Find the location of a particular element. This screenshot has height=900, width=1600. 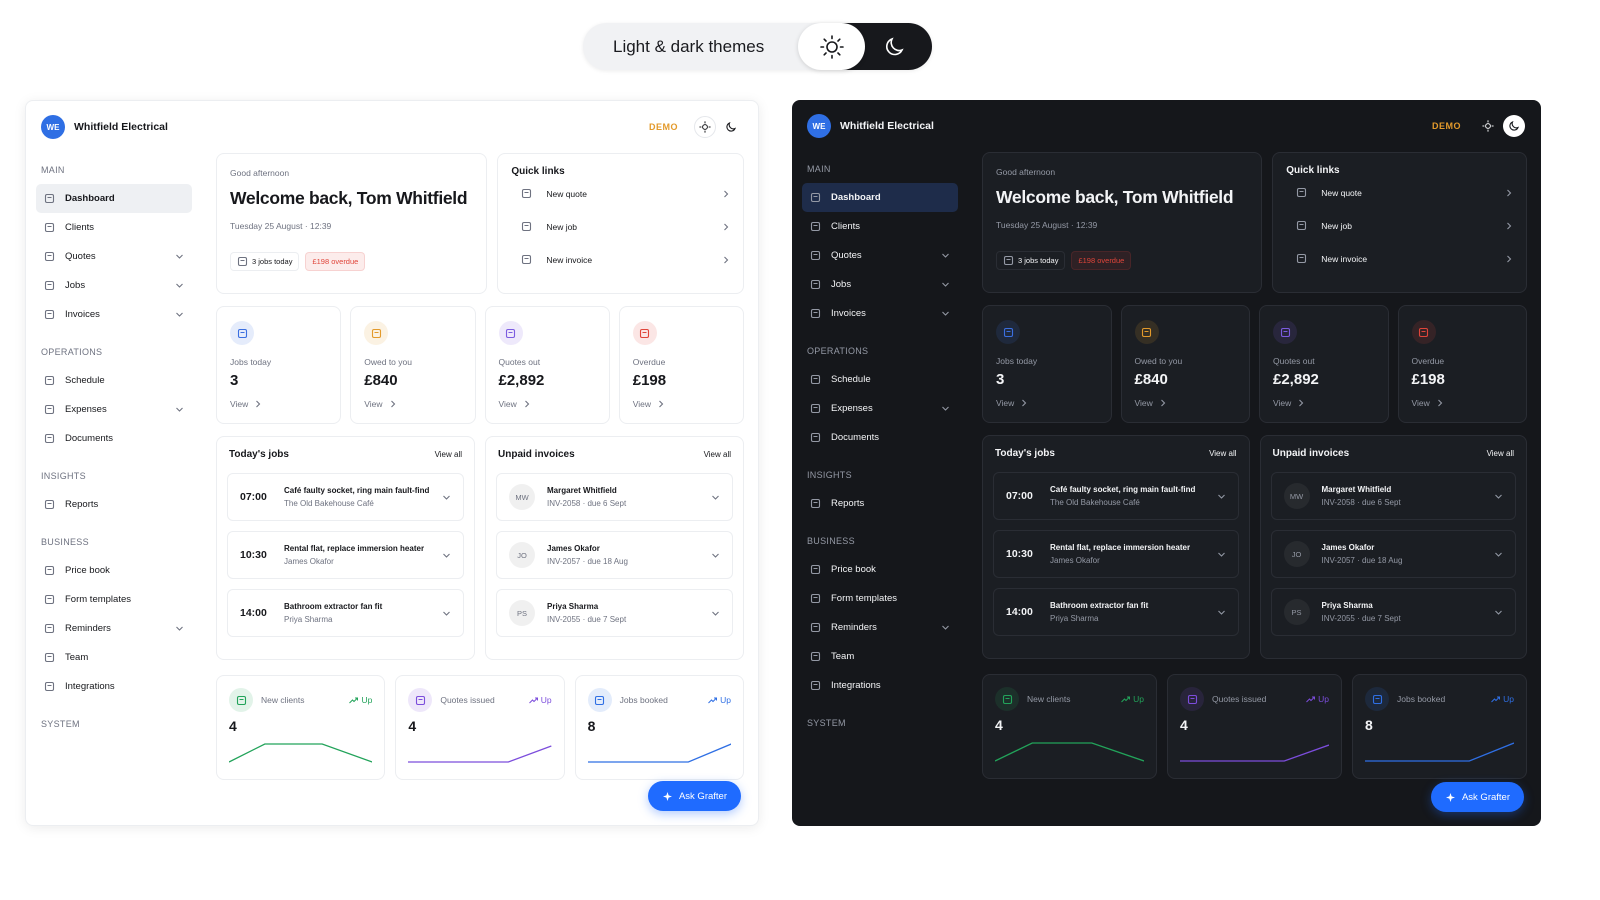

nav-label: Integrations is located at coordinates (856, 685).